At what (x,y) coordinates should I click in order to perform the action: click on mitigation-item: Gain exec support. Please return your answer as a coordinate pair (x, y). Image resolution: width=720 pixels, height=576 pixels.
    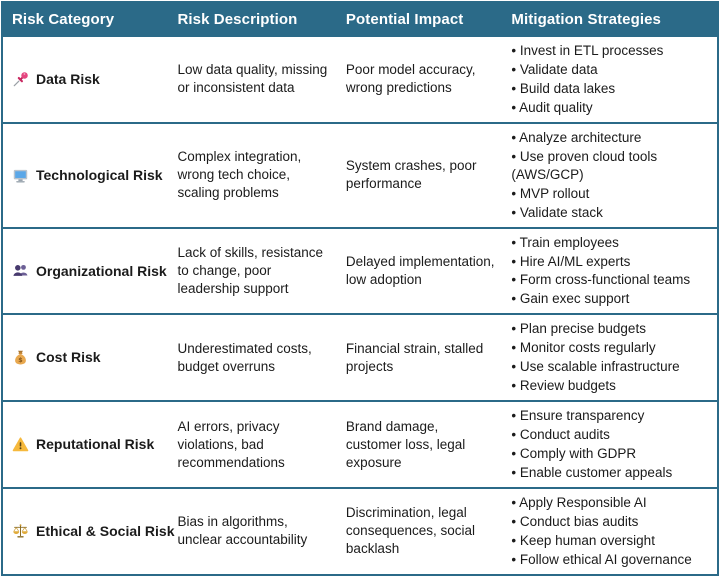
    Looking at the image, I should click on (611, 299).